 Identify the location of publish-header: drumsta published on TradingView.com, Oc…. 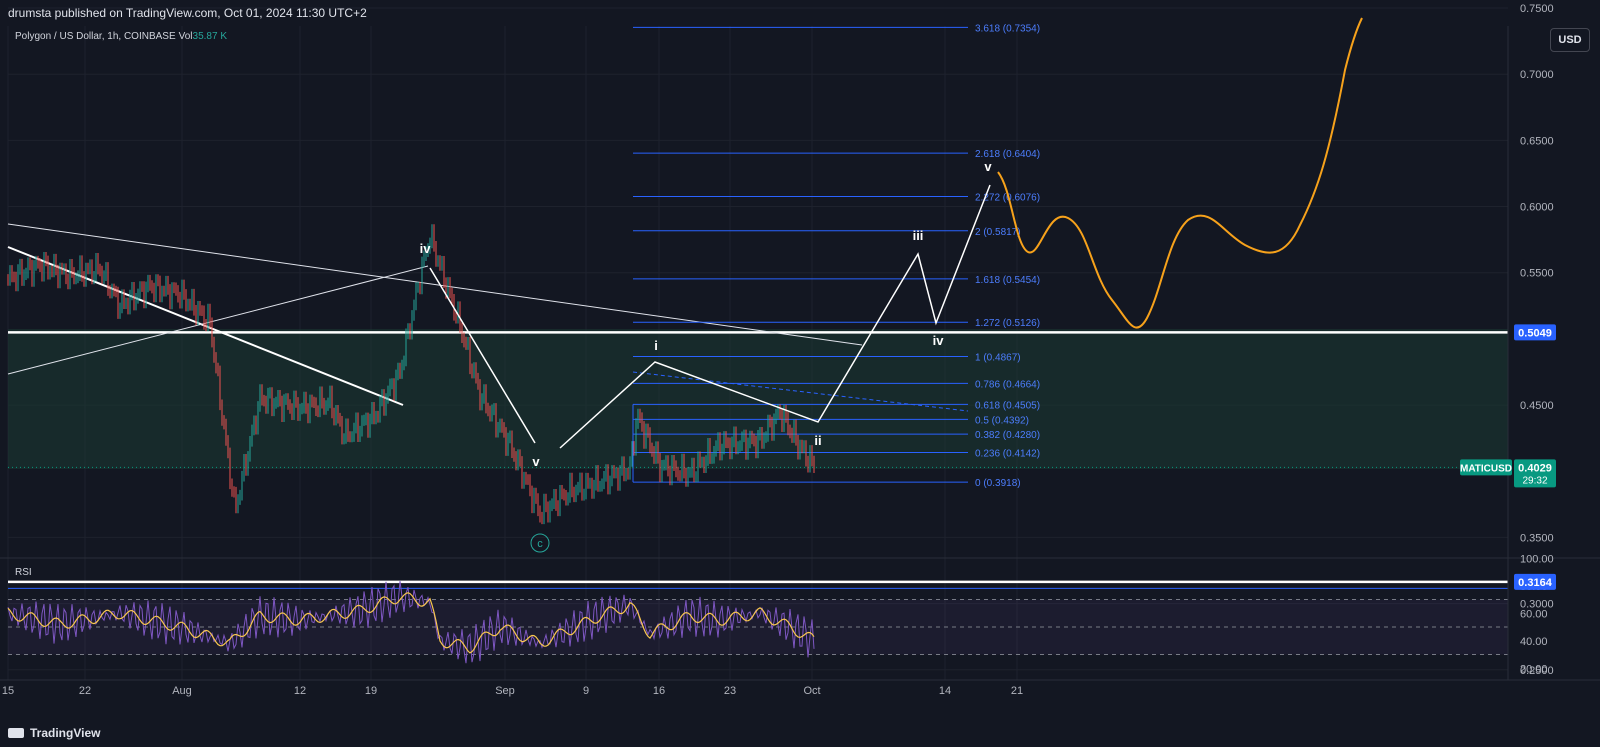
(800, 13).